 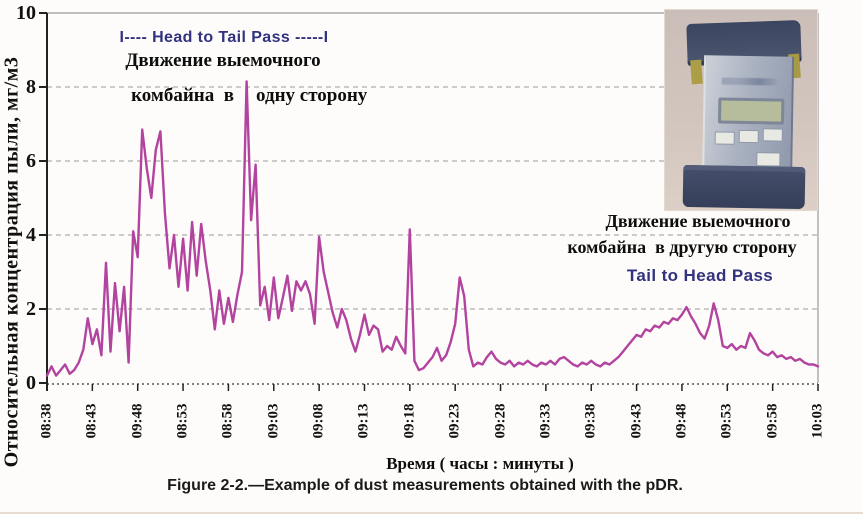 What do you see at coordinates (363, 421) in the screenshot?
I see `x-tick-label: 09:13` at bounding box center [363, 421].